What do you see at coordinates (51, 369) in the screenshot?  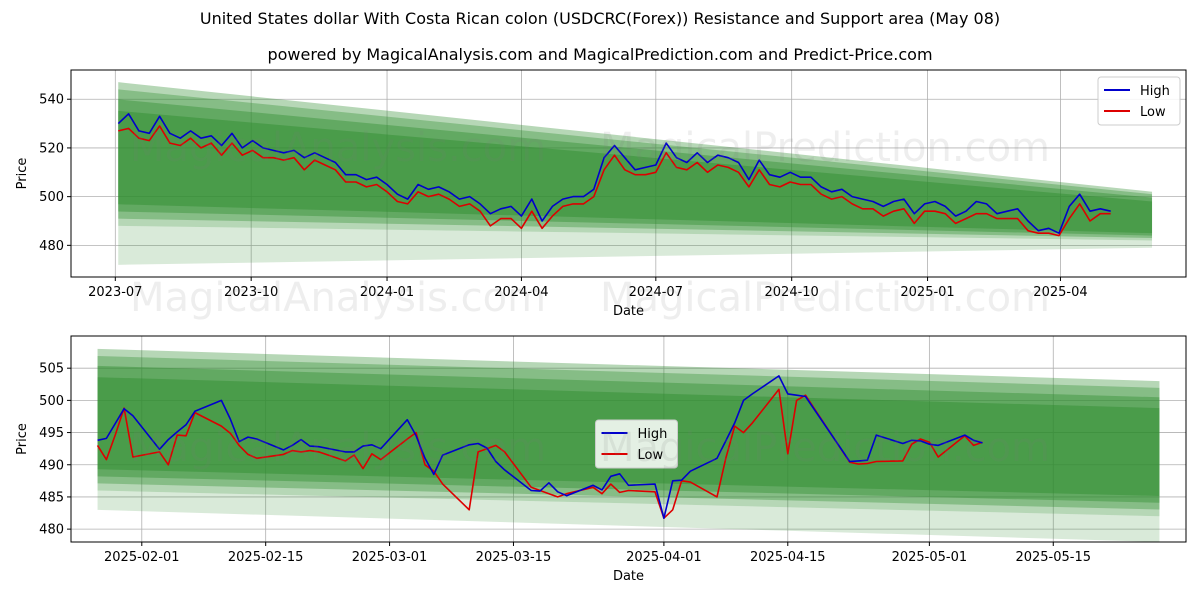 I see `y-tick-label-bottom: 505` at bounding box center [51, 369].